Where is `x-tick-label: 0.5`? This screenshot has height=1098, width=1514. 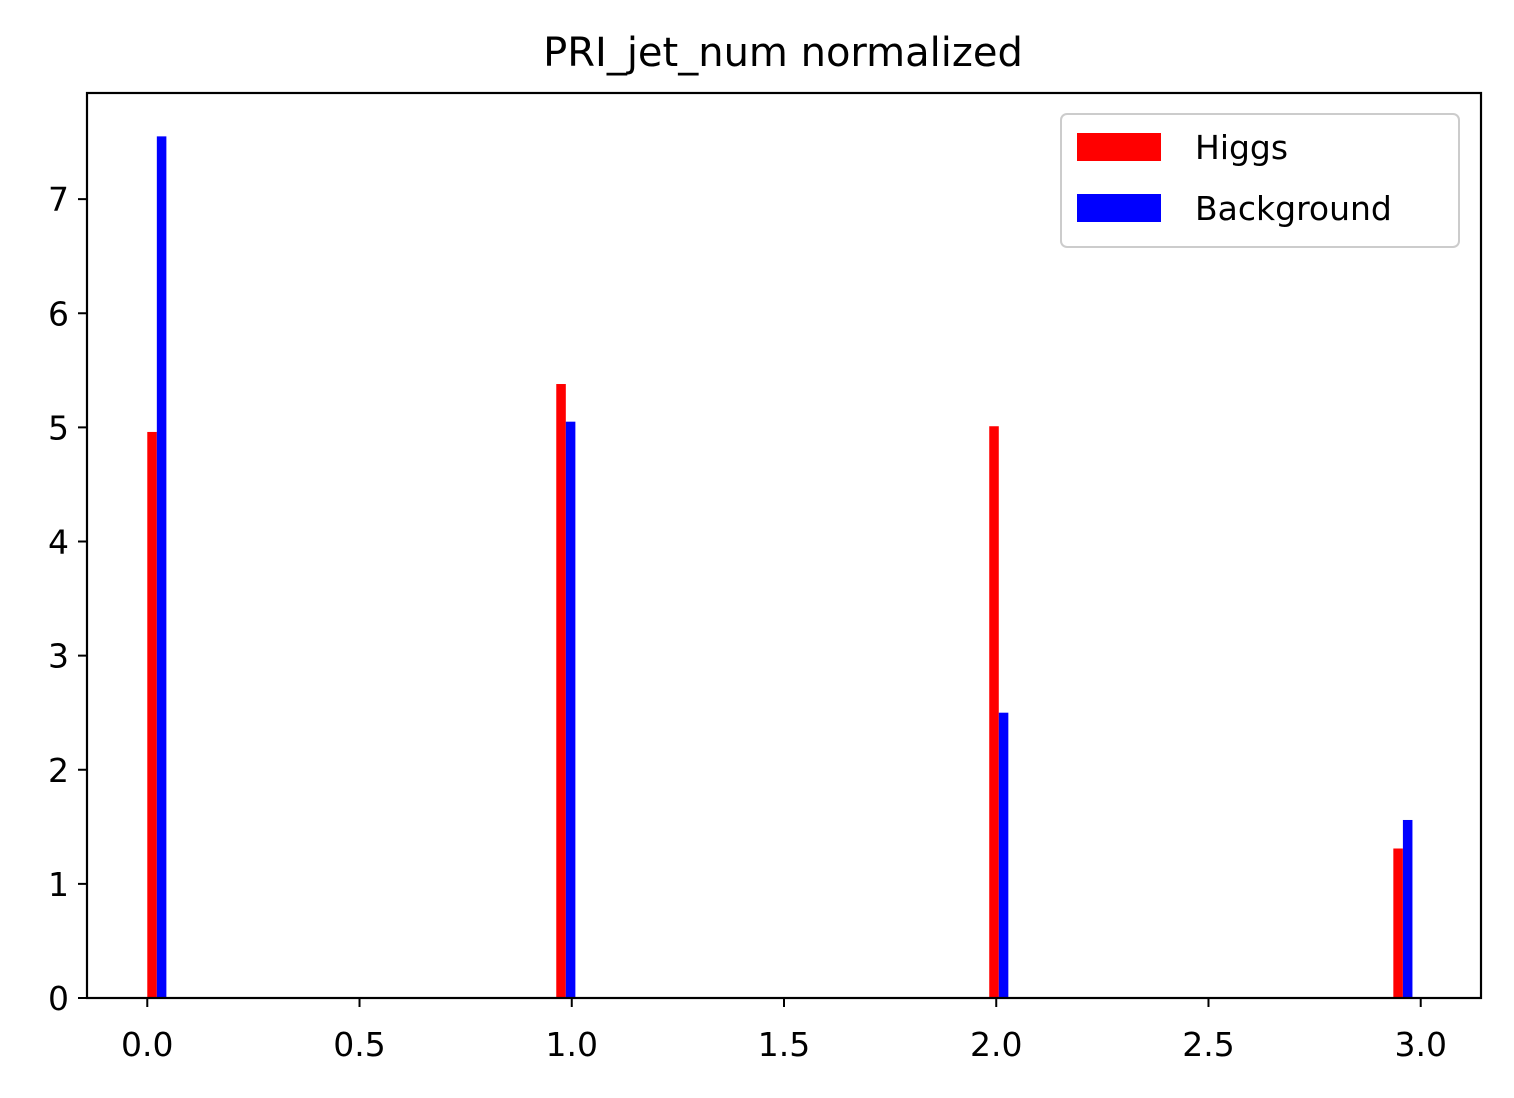
x-tick-label: 0.5 is located at coordinates (359, 1044).